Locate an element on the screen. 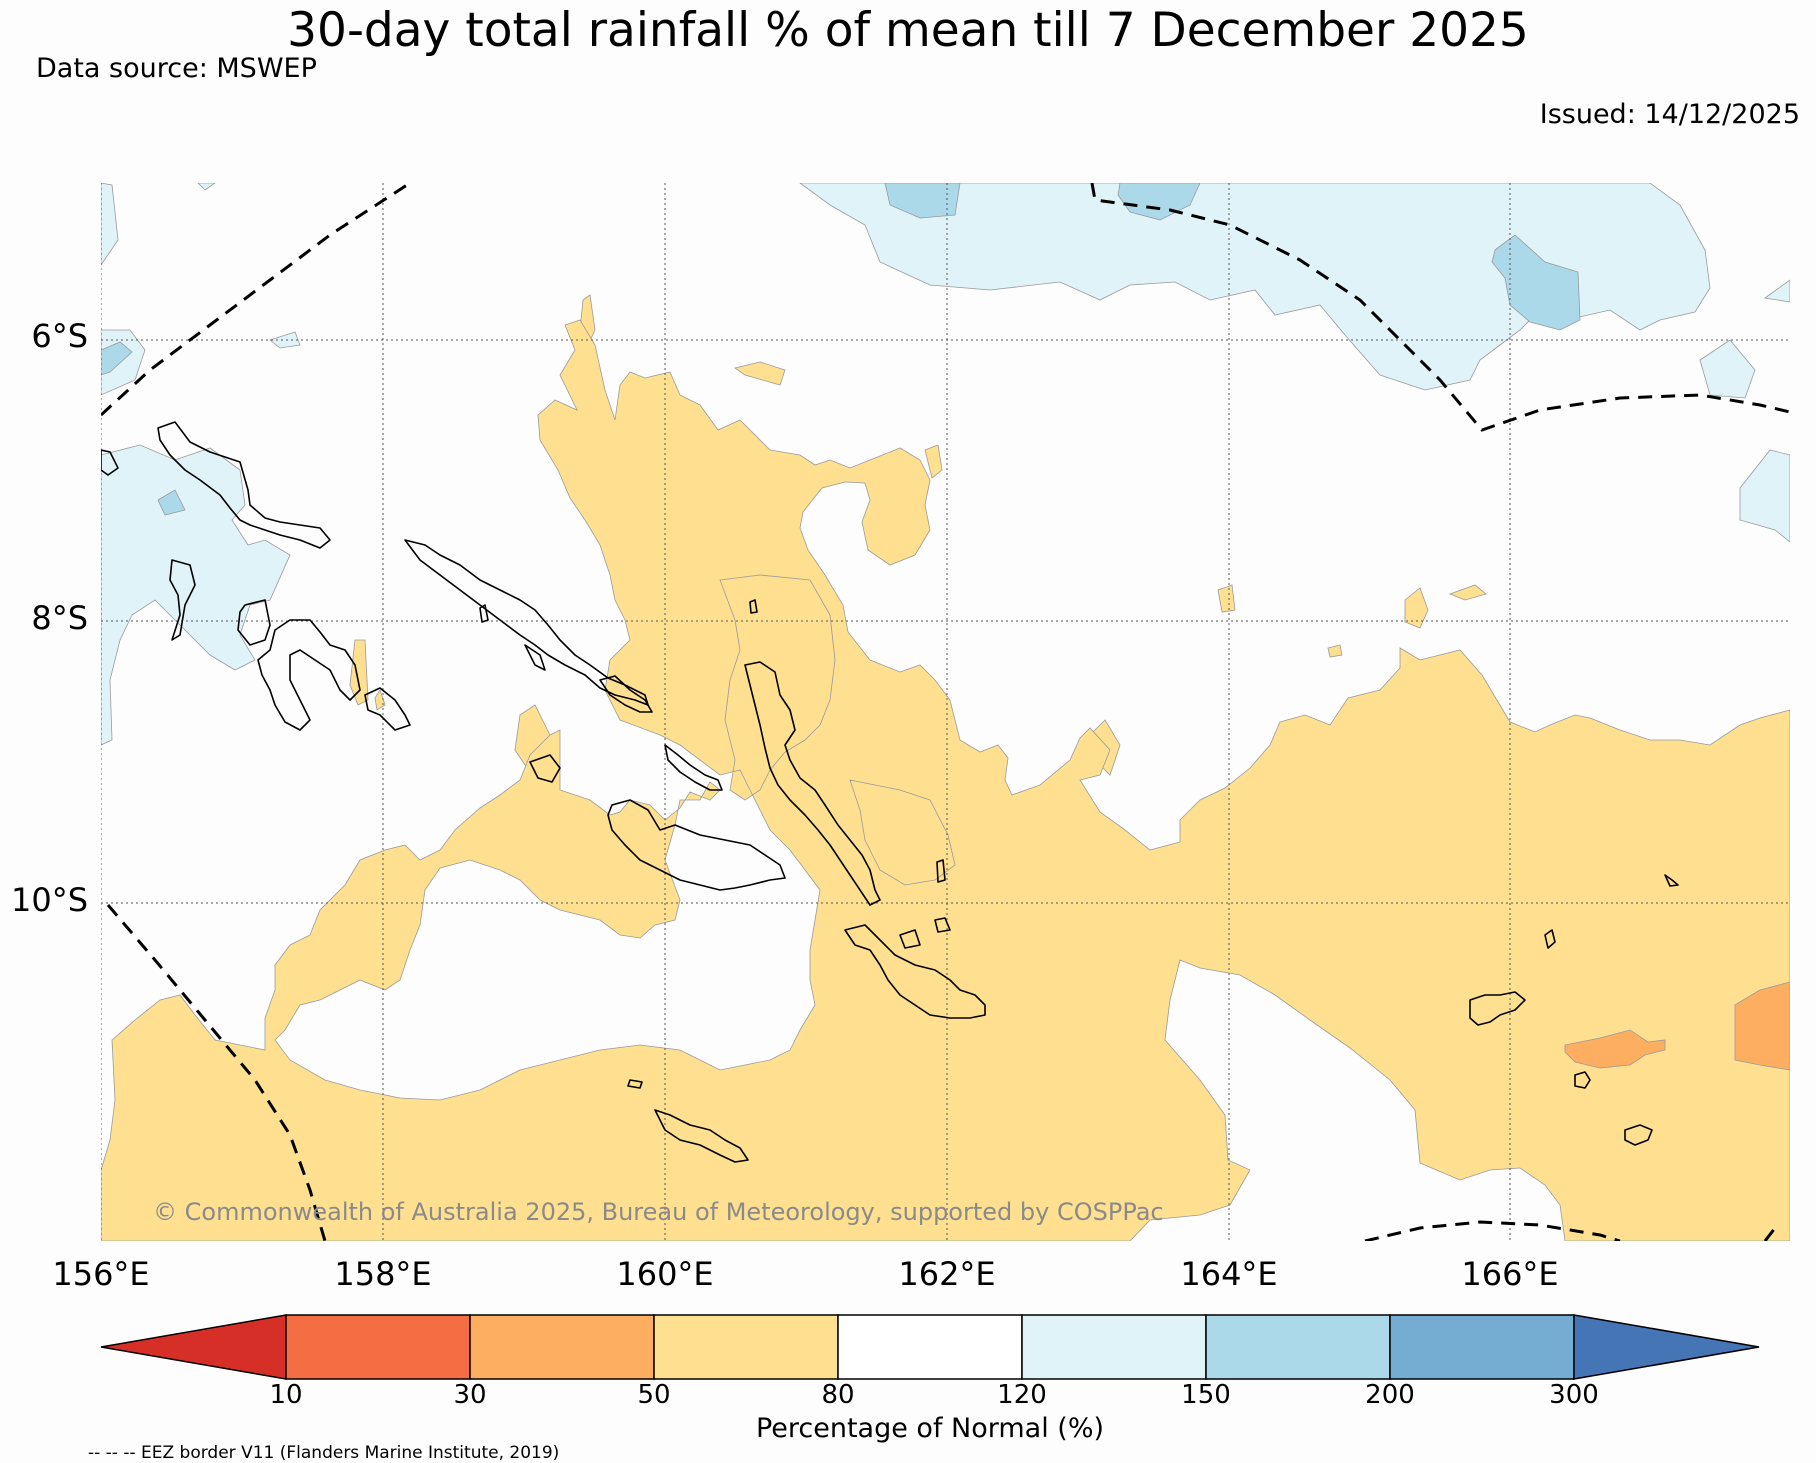 Image resolution: width=1816 pixels, height=1463 pixels. colorbar-tick-120: 120 is located at coordinates (1022, 1395).